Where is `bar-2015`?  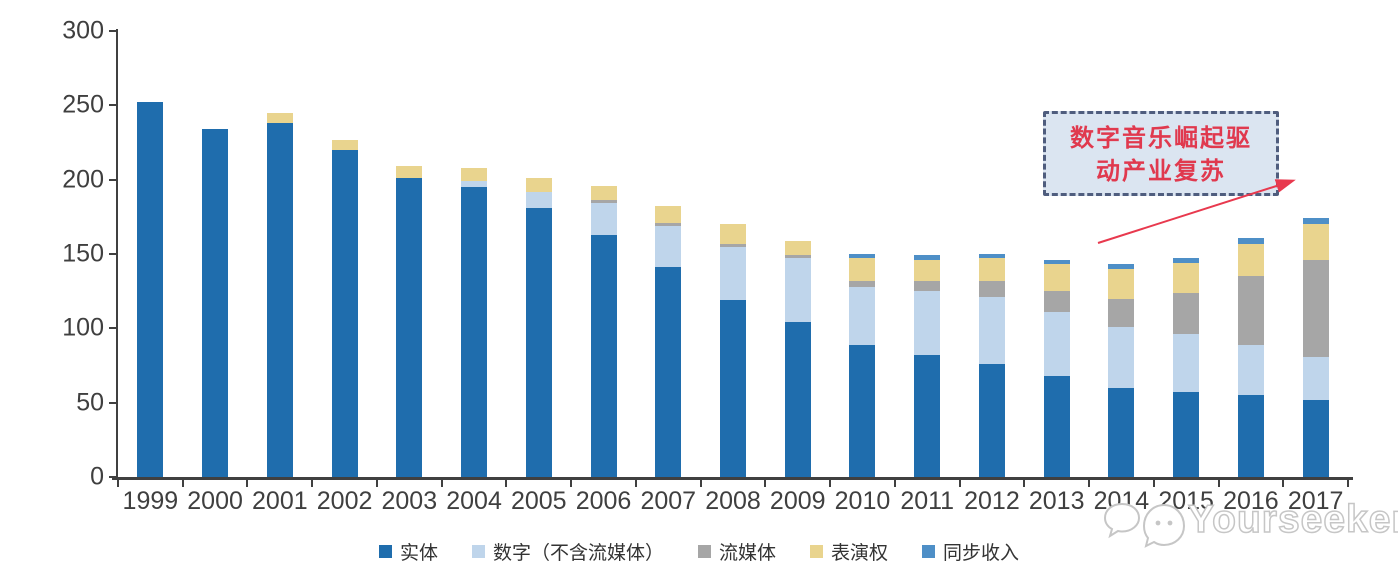
bar-2015 is located at coordinates (1186, 367).